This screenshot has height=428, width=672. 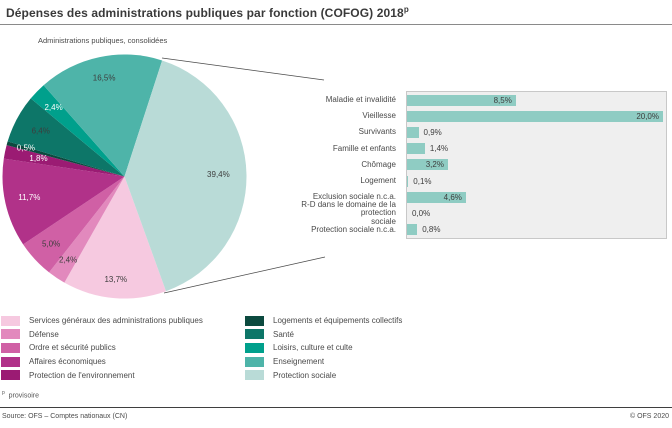 What do you see at coordinates (72, 348) in the screenshot?
I see `legend-label: Ordre et sécurité publics` at bounding box center [72, 348].